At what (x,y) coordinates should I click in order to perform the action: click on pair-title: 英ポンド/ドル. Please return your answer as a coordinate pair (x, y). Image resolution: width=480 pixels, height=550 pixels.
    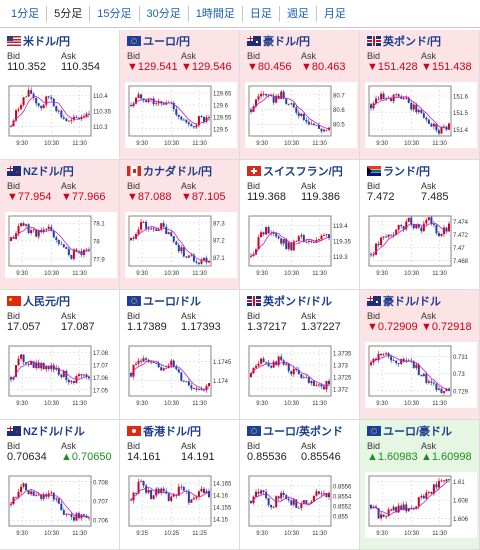
    Looking at the image, I should click on (289, 301).